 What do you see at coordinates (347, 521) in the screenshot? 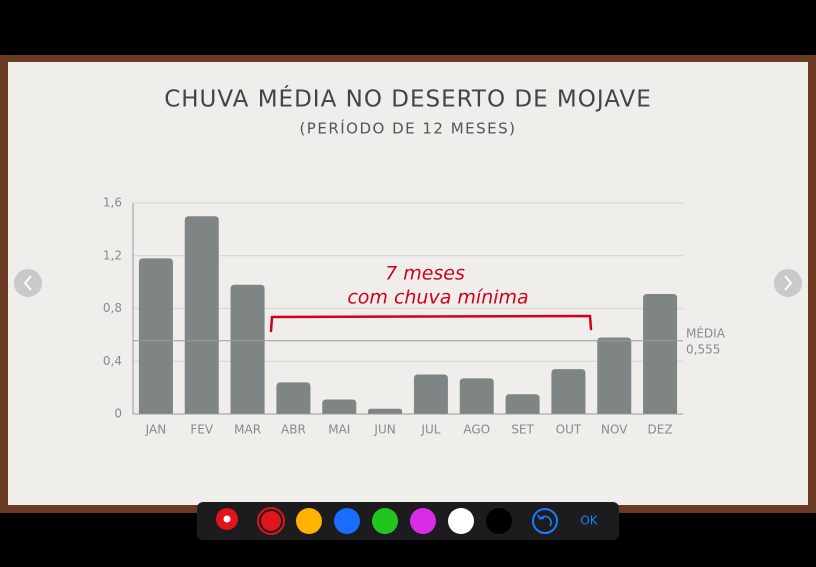
I see `color-blue` at bounding box center [347, 521].